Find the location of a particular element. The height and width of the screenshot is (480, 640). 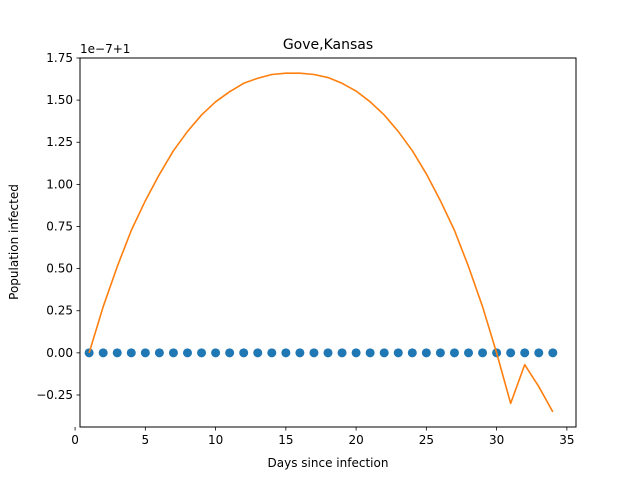

y-tick-label: 1.75 is located at coordinates (59, 58).